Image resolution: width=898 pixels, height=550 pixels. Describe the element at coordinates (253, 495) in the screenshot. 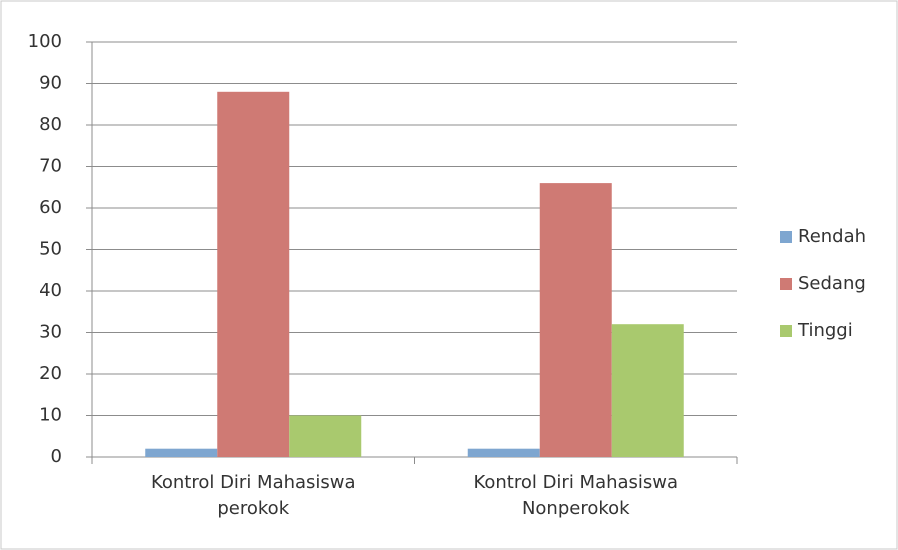

I see `x-tick-label: Kontrol Diri Mahasiswa perokok` at that location.